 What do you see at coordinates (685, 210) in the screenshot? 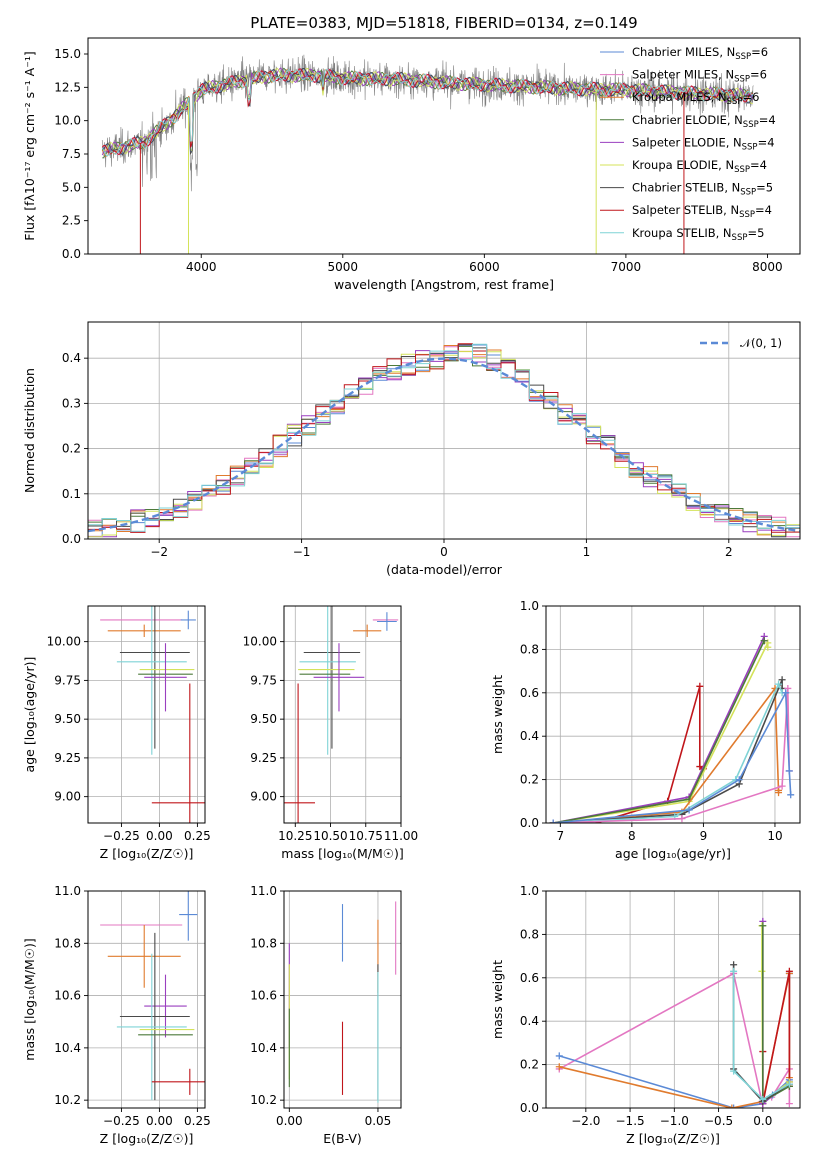
I see `legend-text: Salpeter STELIB, N` at bounding box center [685, 210].